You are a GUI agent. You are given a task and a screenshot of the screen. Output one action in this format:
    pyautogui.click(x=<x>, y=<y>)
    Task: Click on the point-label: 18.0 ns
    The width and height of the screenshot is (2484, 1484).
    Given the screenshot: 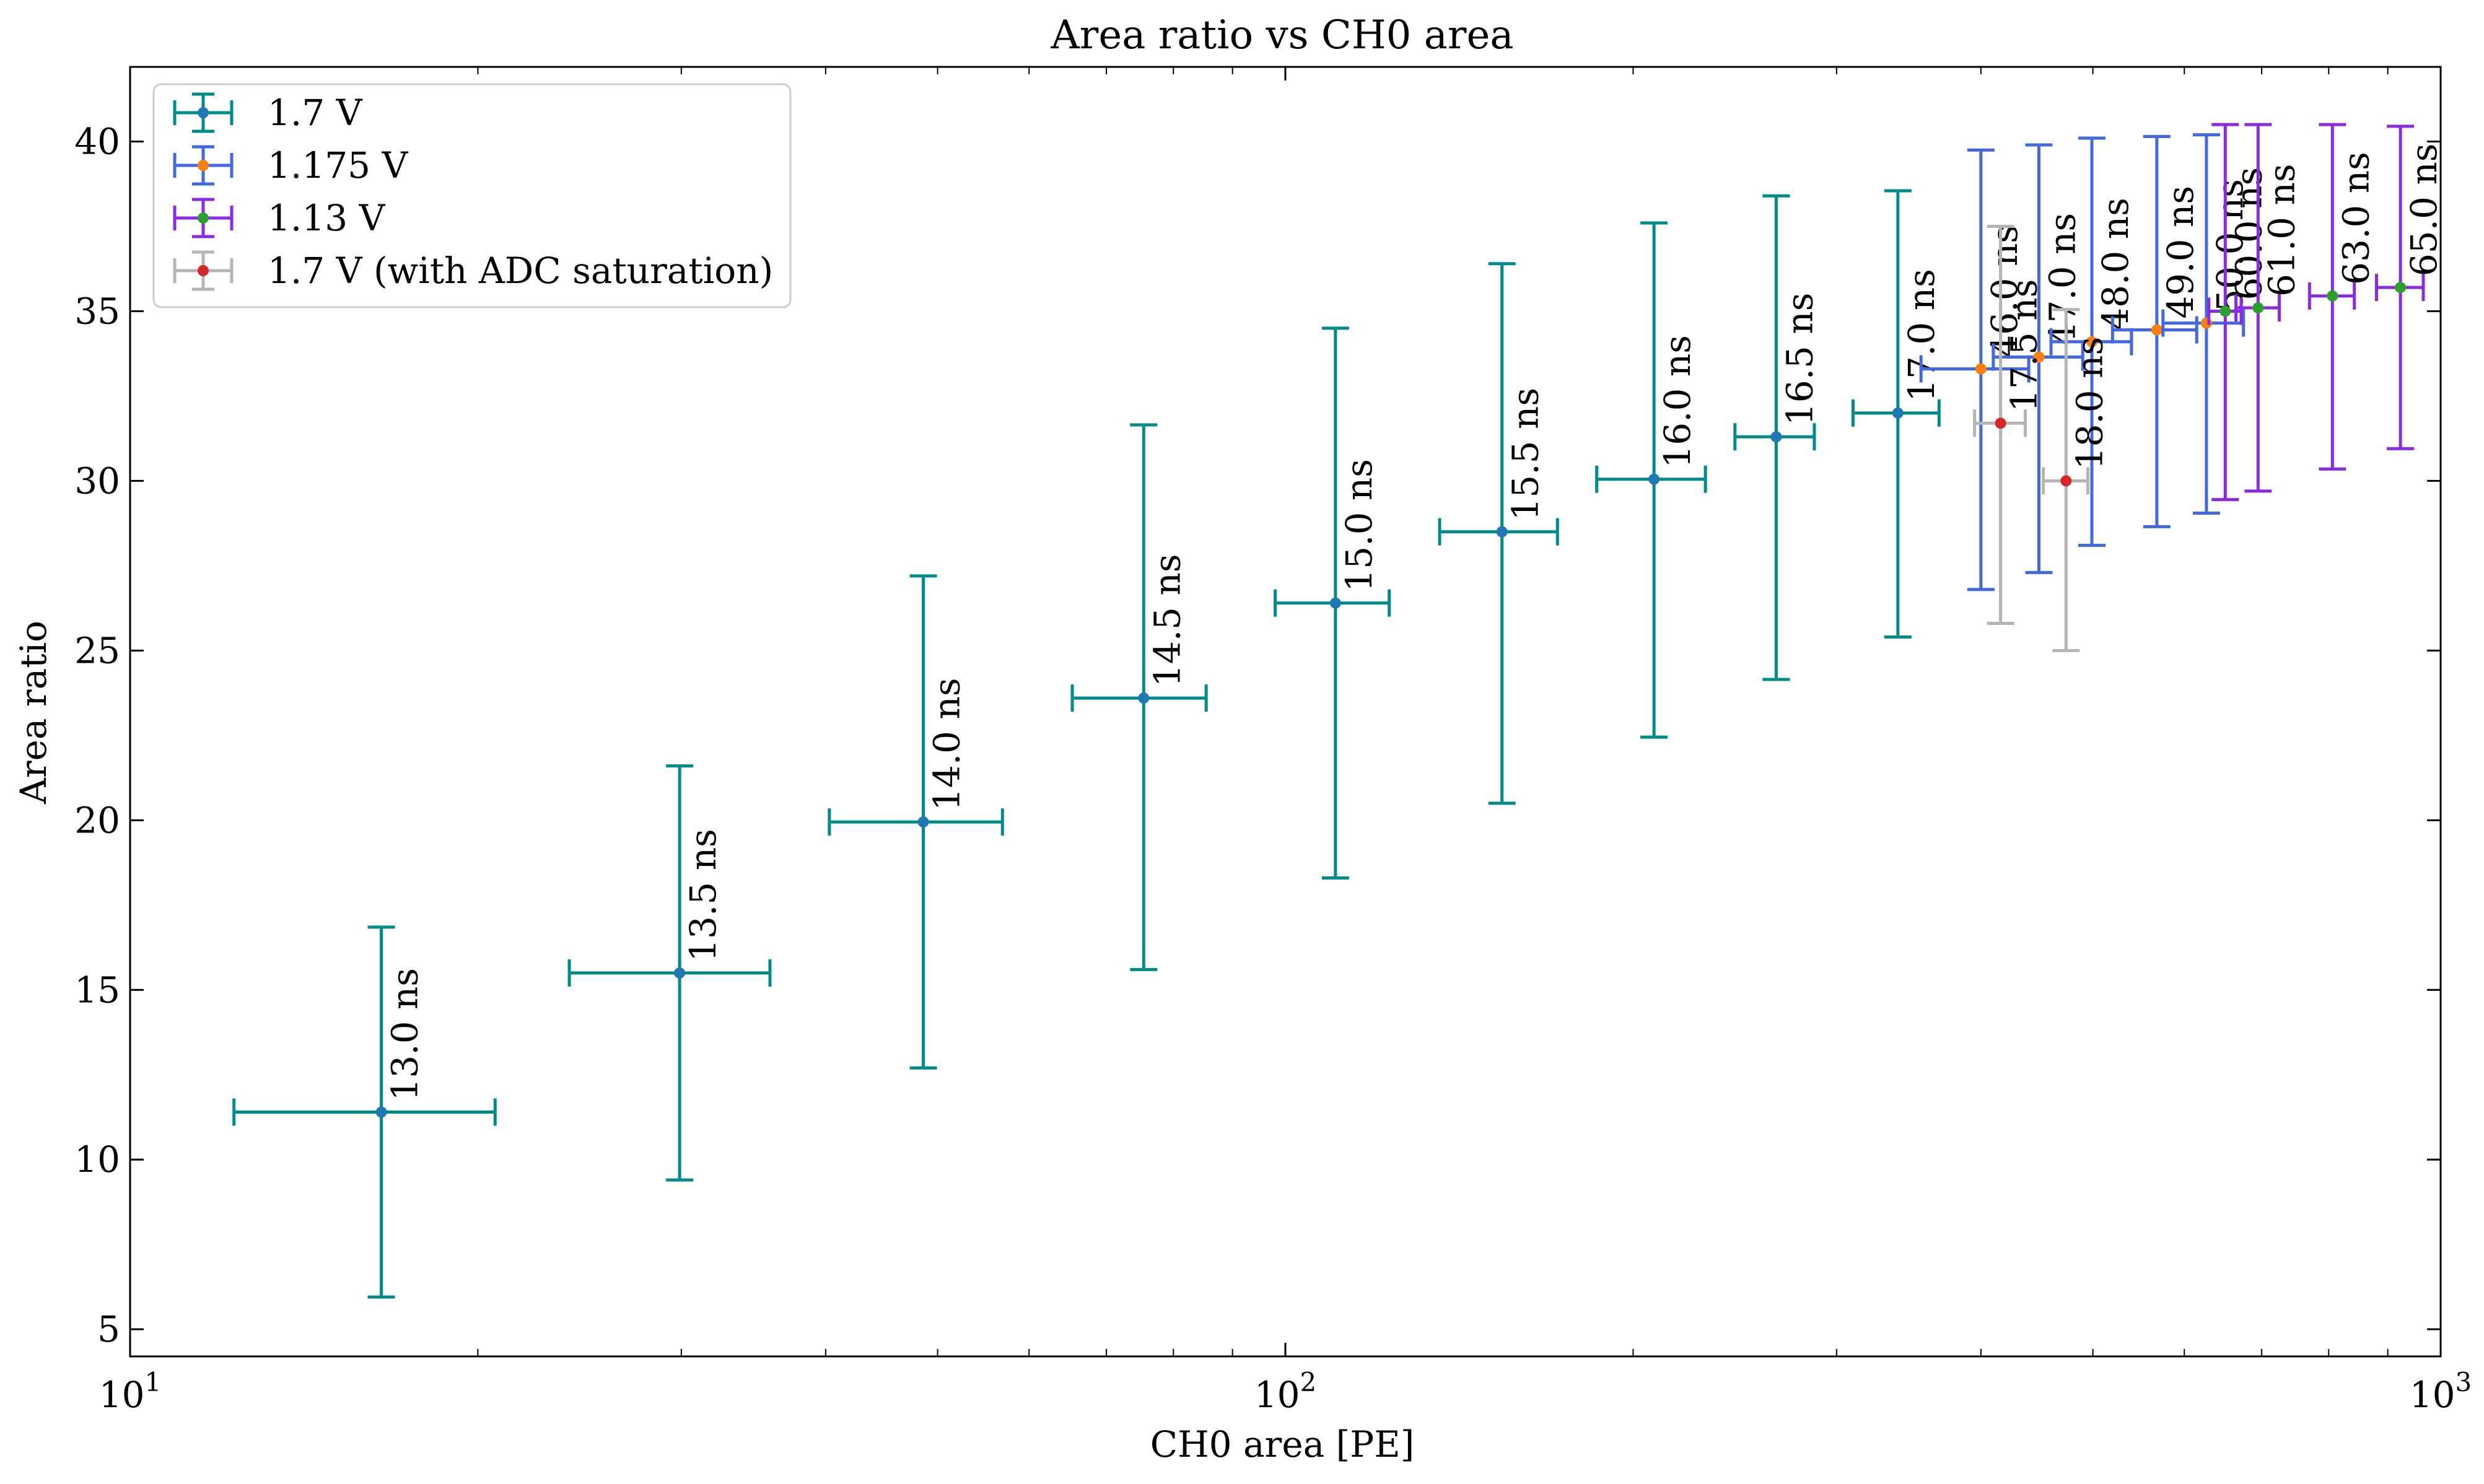 What is the action you would take?
    pyautogui.click(x=2089, y=403)
    